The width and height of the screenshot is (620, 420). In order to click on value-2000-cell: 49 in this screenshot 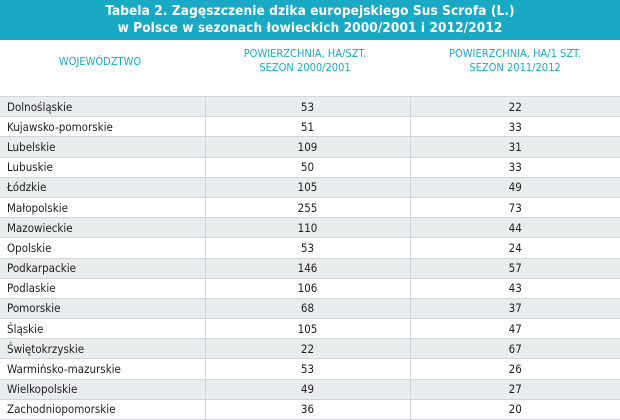, I will do `click(308, 389)`.